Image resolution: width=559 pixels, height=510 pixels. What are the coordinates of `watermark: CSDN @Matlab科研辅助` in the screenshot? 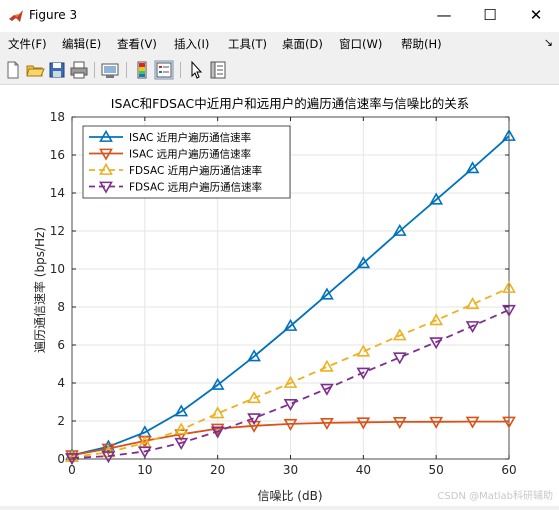 It's located at (495, 496).